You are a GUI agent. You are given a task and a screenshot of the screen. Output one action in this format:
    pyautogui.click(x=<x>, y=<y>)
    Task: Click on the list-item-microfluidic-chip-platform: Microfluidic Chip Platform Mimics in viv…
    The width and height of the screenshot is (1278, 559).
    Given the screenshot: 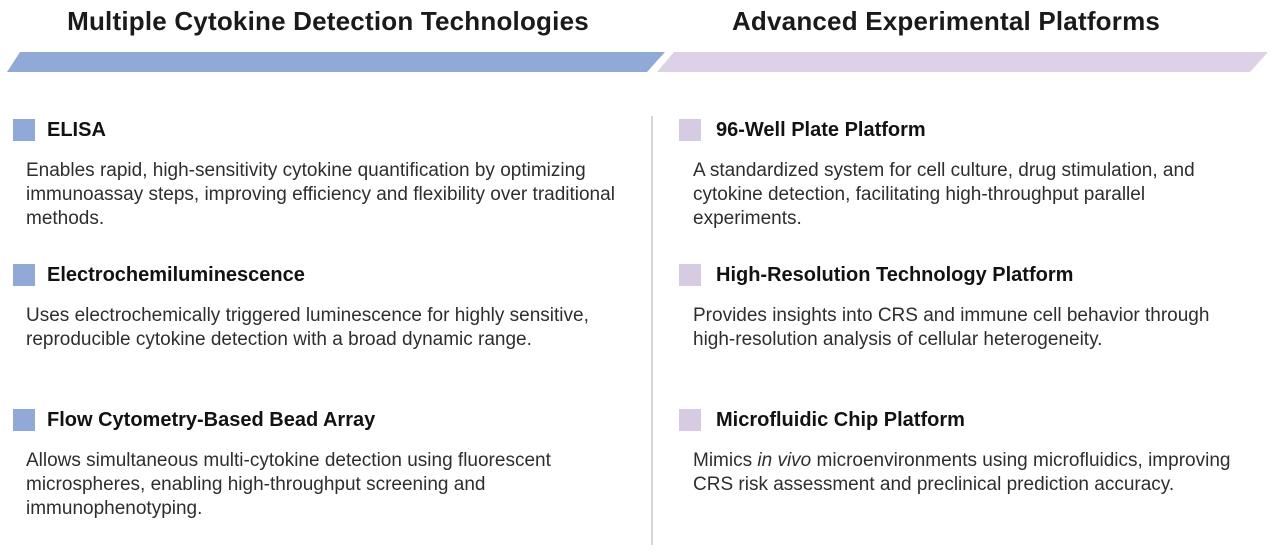 What is the action you would take?
    pyautogui.click(x=959, y=480)
    